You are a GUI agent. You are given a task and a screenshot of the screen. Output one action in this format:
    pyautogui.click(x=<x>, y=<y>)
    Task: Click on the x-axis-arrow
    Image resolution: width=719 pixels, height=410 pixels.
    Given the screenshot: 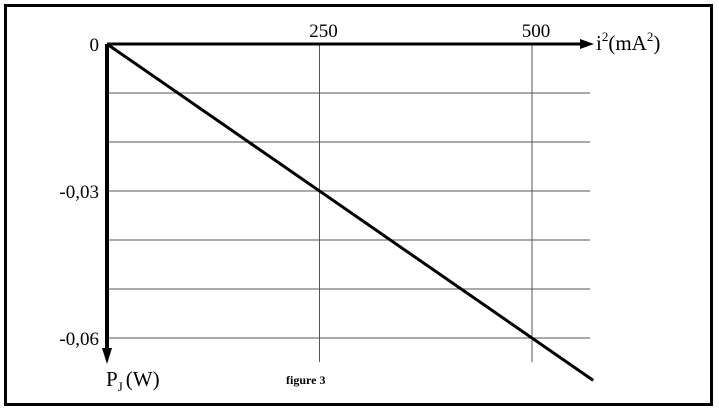 What is the action you would take?
    pyautogui.click(x=587, y=44)
    